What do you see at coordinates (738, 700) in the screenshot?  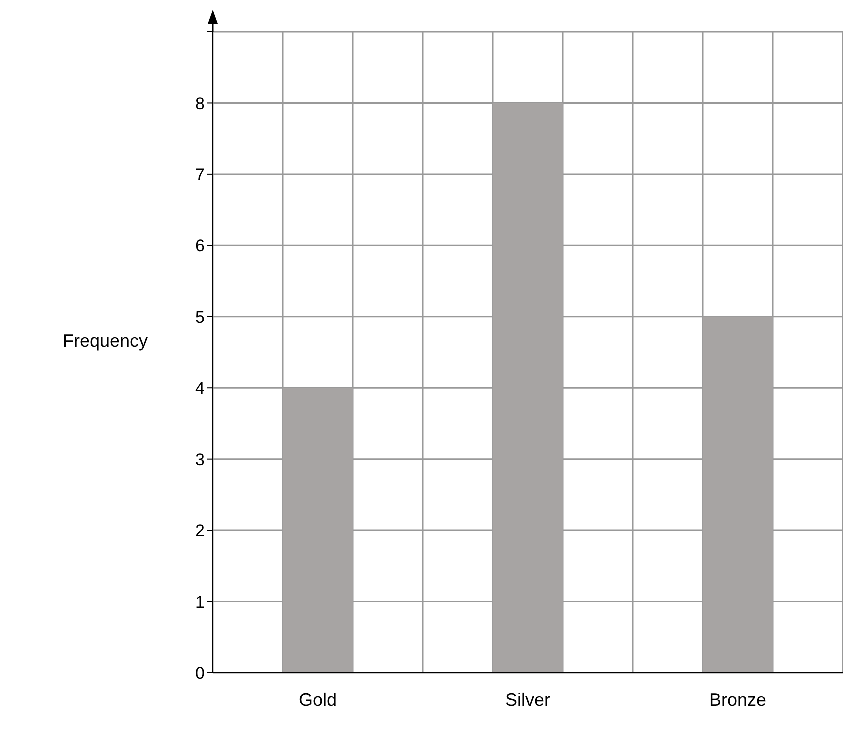 I see `x-tick-label: Bronze` at bounding box center [738, 700].